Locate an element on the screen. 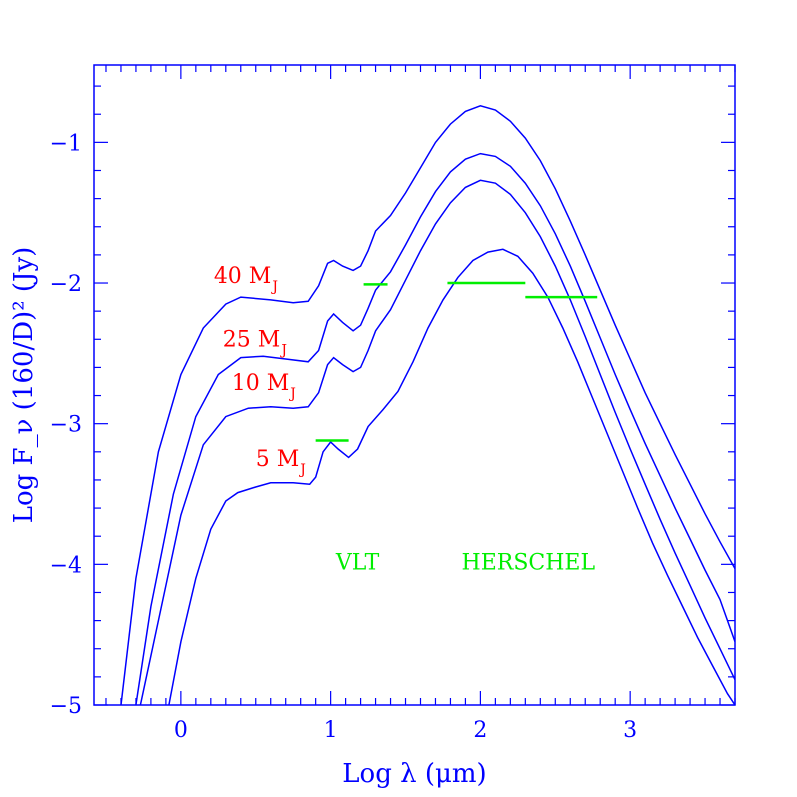  y-tick-label: −1 is located at coordinates (66, 143).